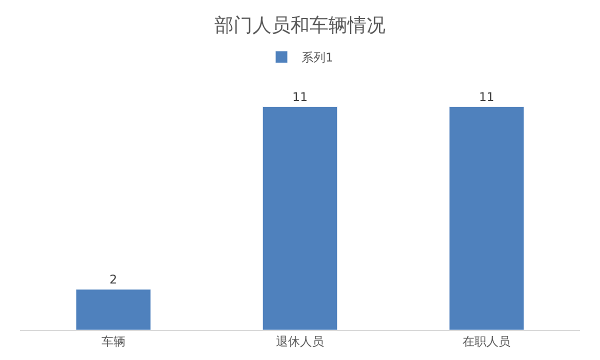  I want to click on x-tick-label: 在职人员, so click(486, 341).